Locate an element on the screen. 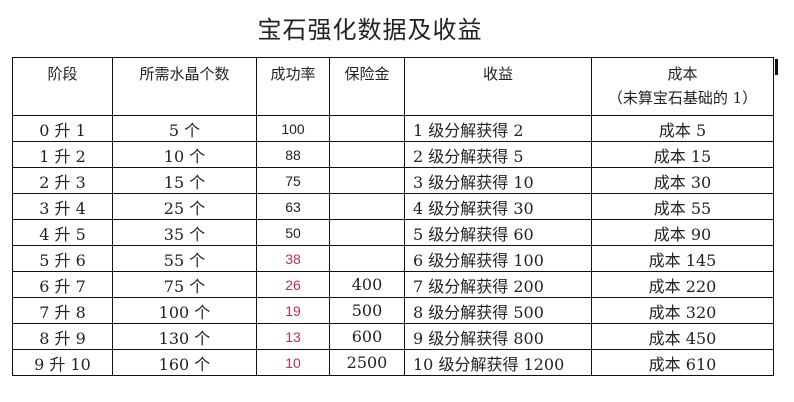 This screenshot has width=794, height=402. cell-rate: 50 is located at coordinates (293, 232).